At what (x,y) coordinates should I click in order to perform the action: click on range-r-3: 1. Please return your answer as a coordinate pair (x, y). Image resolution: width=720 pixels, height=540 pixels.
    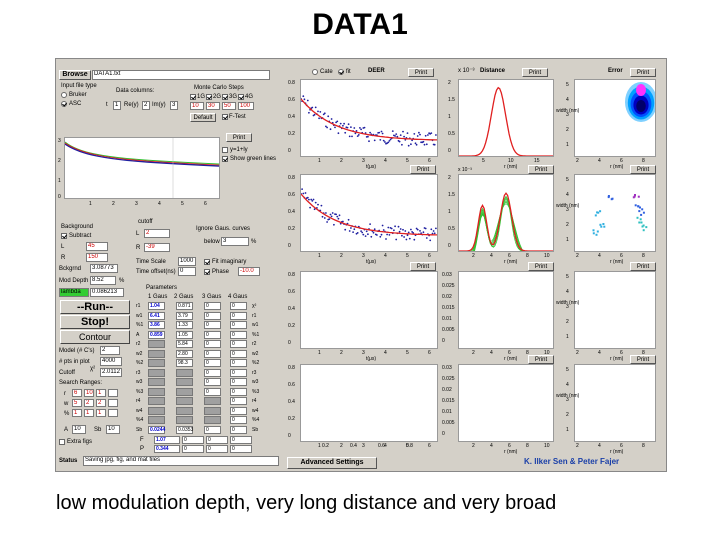
    Looking at the image, I should click on (101, 393).